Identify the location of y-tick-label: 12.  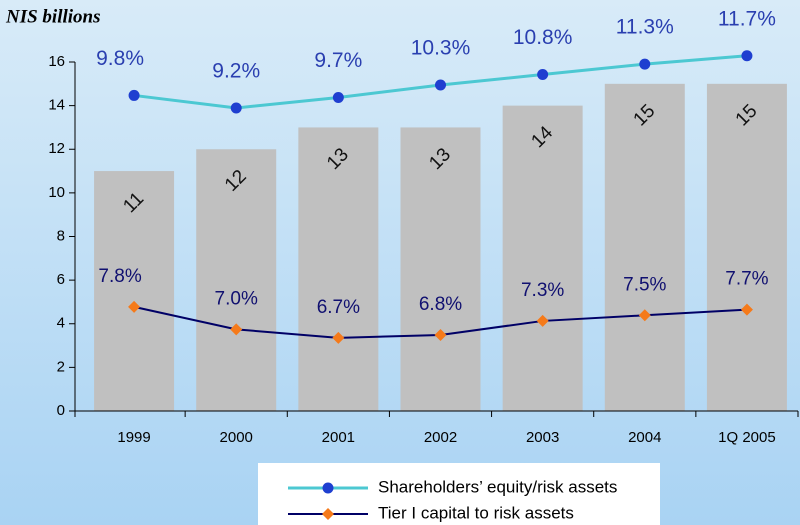
(56, 148).